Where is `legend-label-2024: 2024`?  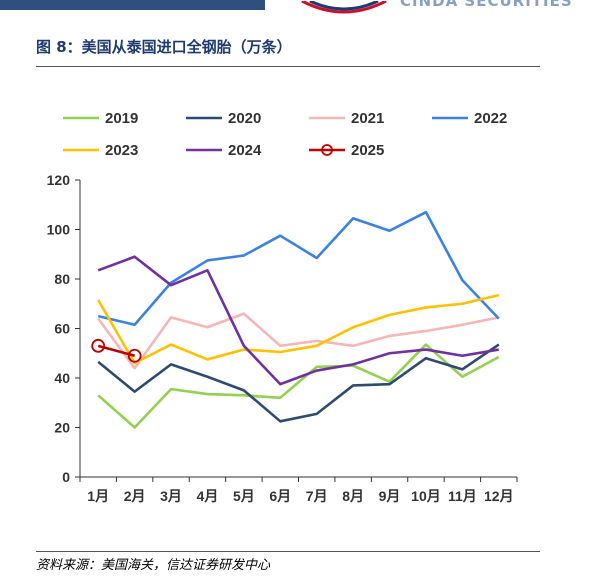 legend-label-2024: 2024 is located at coordinates (245, 150).